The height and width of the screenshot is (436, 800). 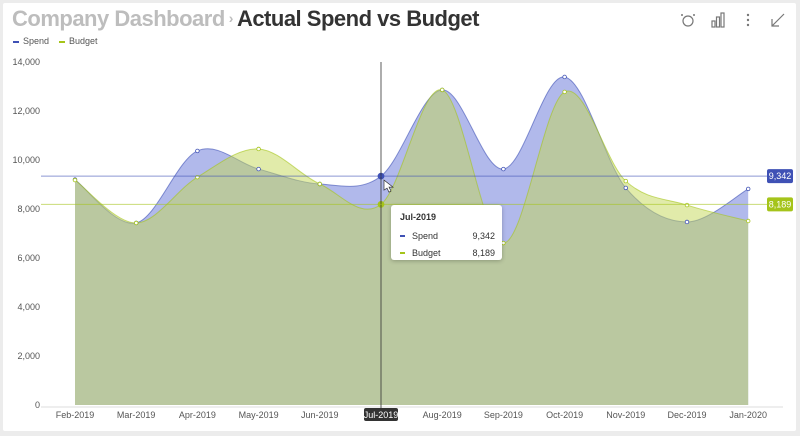 What do you see at coordinates (28, 258) in the screenshot?
I see `y-tick-label: 6,000` at bounding box center [28, 258].